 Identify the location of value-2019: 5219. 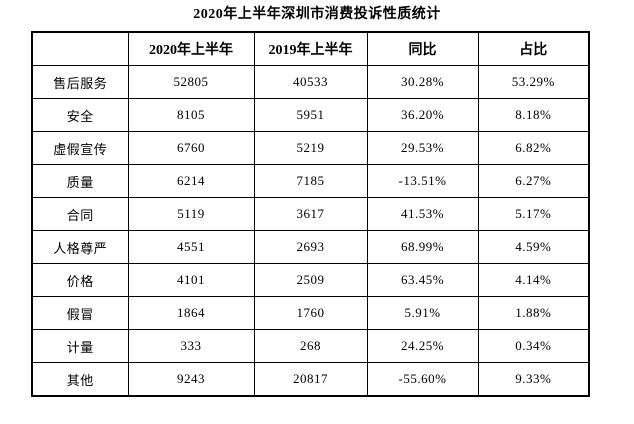
(310, 148).